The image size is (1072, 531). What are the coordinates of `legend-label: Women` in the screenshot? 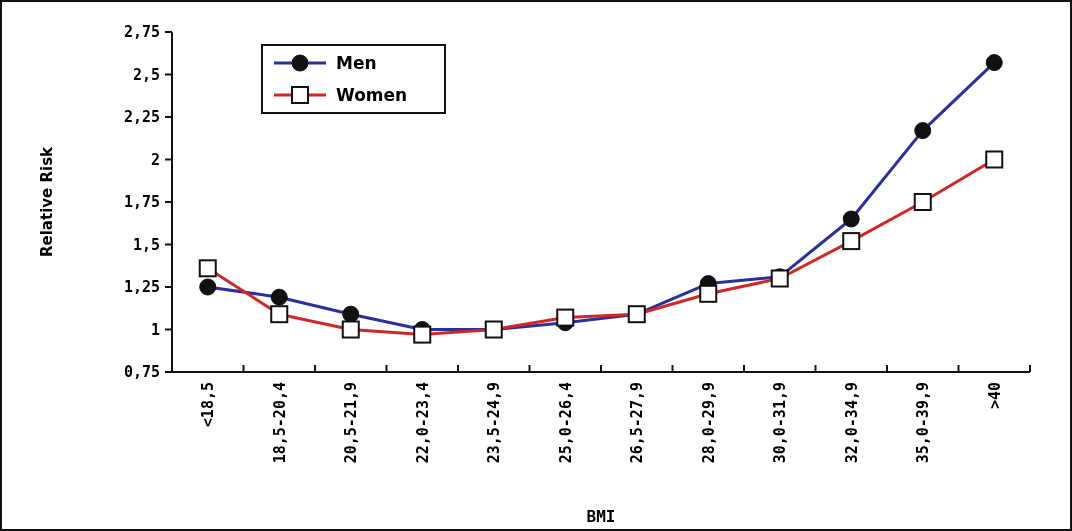 It's located at (372, 94).